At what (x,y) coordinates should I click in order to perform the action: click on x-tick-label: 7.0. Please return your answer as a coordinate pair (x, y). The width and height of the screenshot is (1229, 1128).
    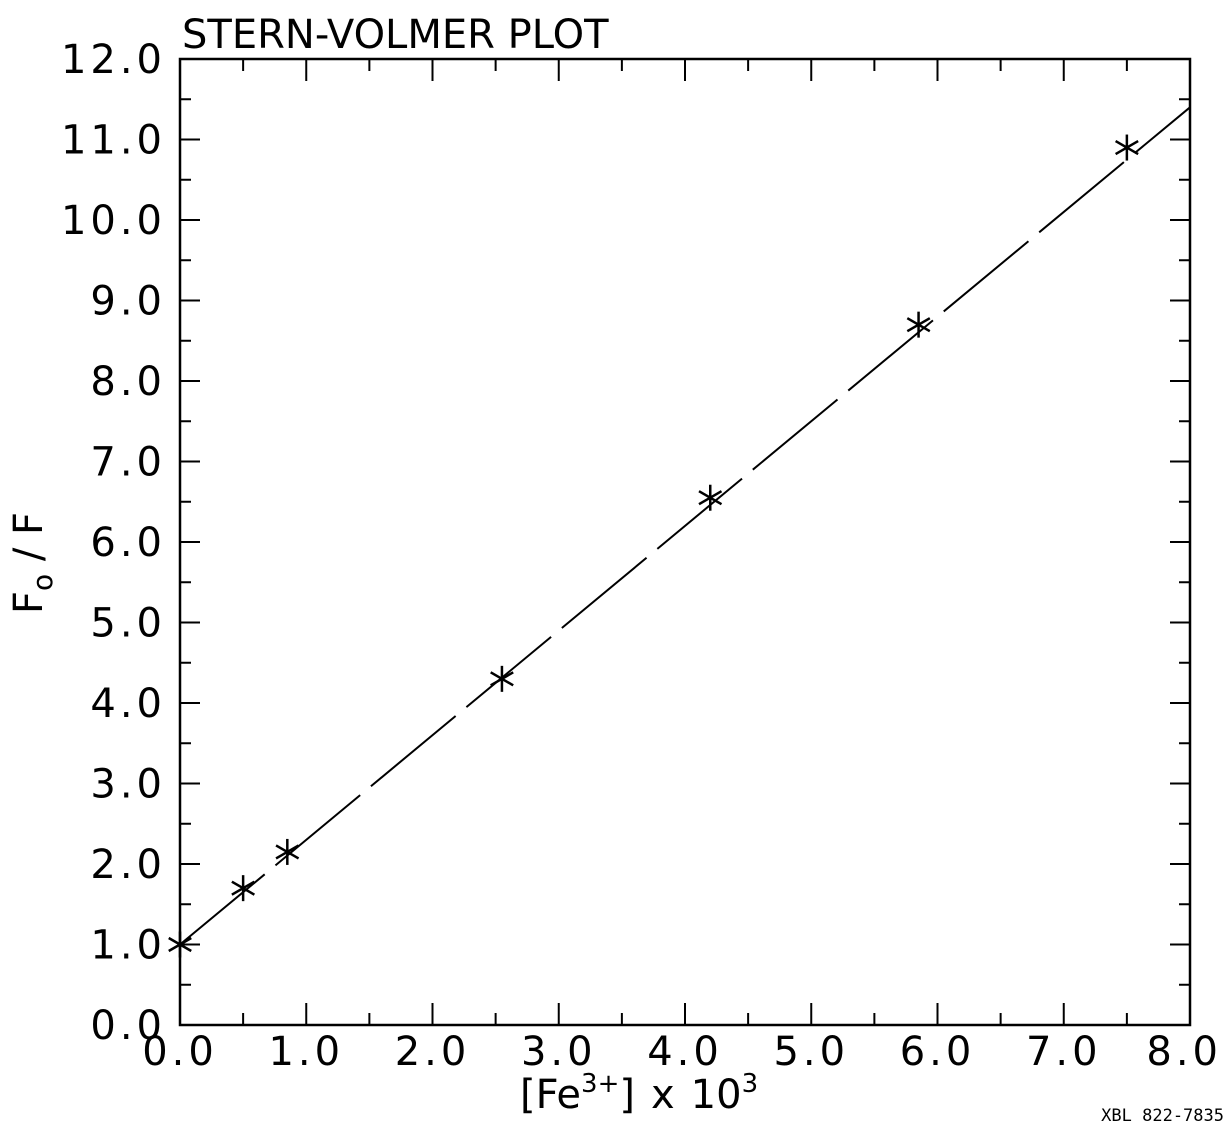
    Looking at the image, I should click on (1064, 1052).